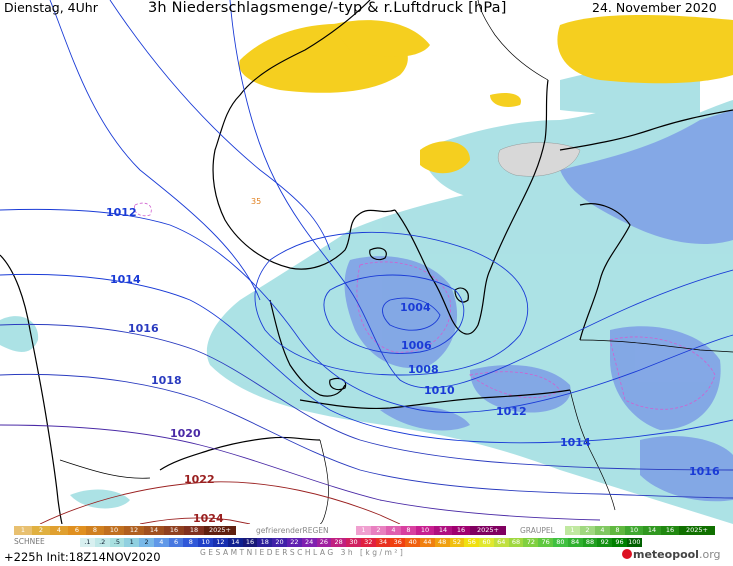  Describe the element at coordinates (709, 554) in the screenshot. I see `logo-suffix: .org` at that location.